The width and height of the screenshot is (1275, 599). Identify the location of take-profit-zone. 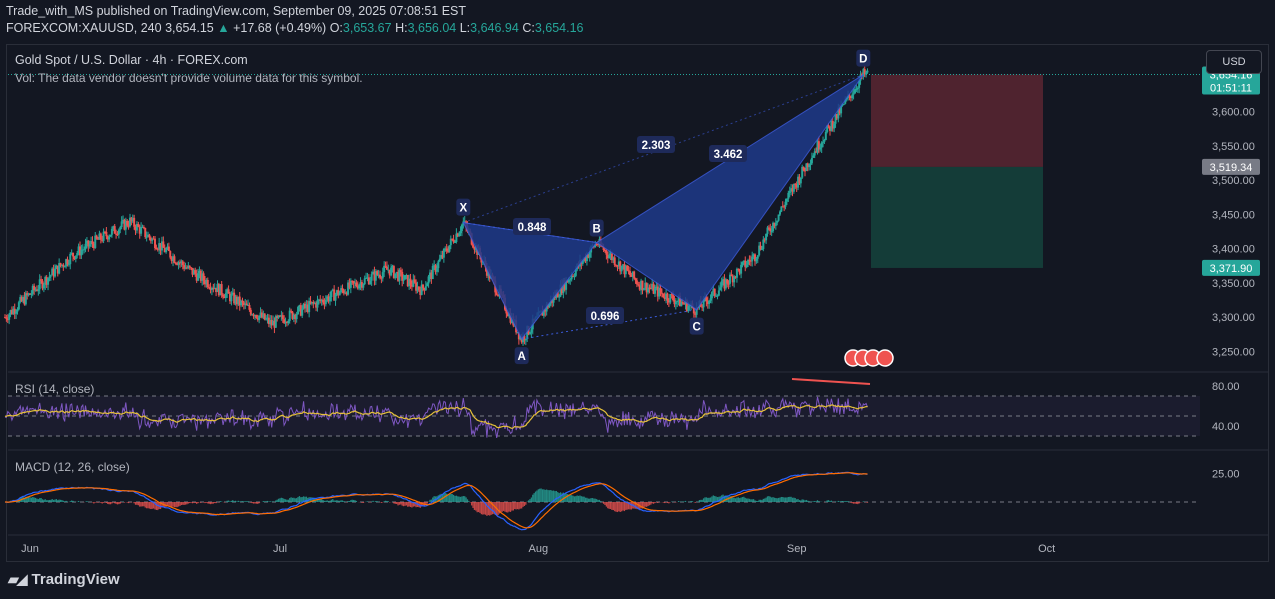
(957, 217).